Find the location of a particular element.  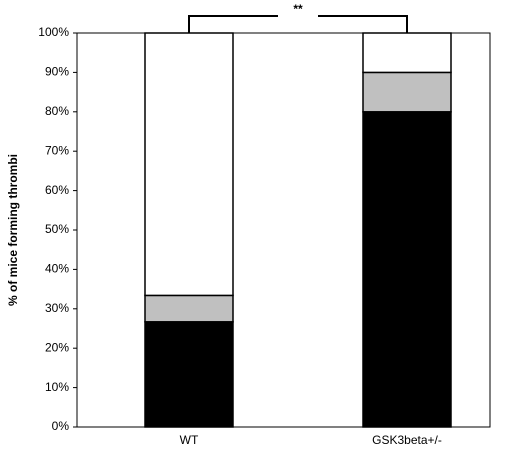

y-axis-label: % of mice forming thrombi is located at coordinates (13, 230).